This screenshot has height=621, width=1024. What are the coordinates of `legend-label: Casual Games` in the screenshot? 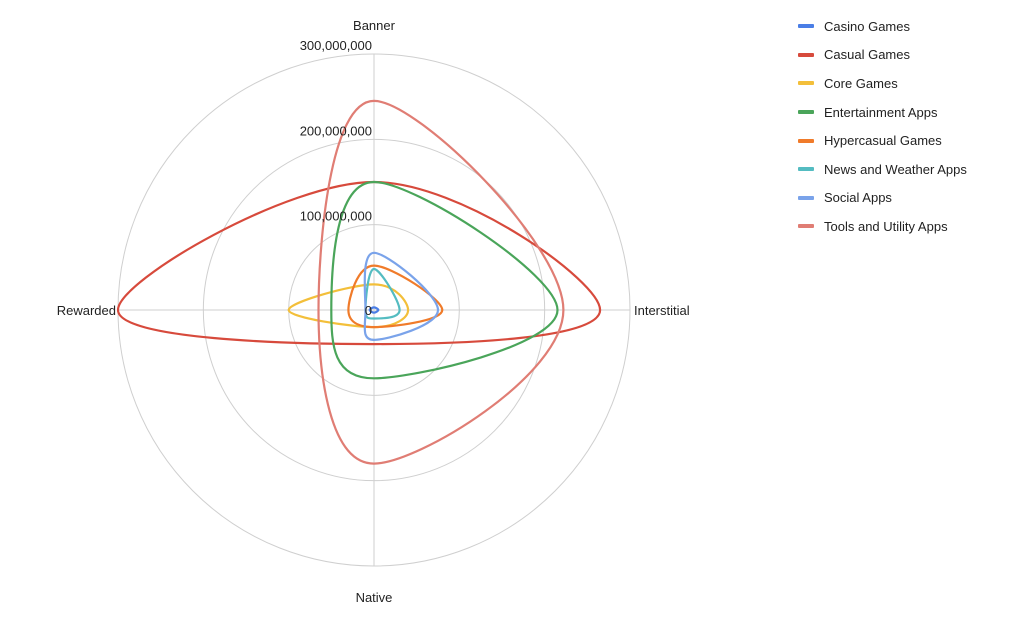 It's located at (867, 55).